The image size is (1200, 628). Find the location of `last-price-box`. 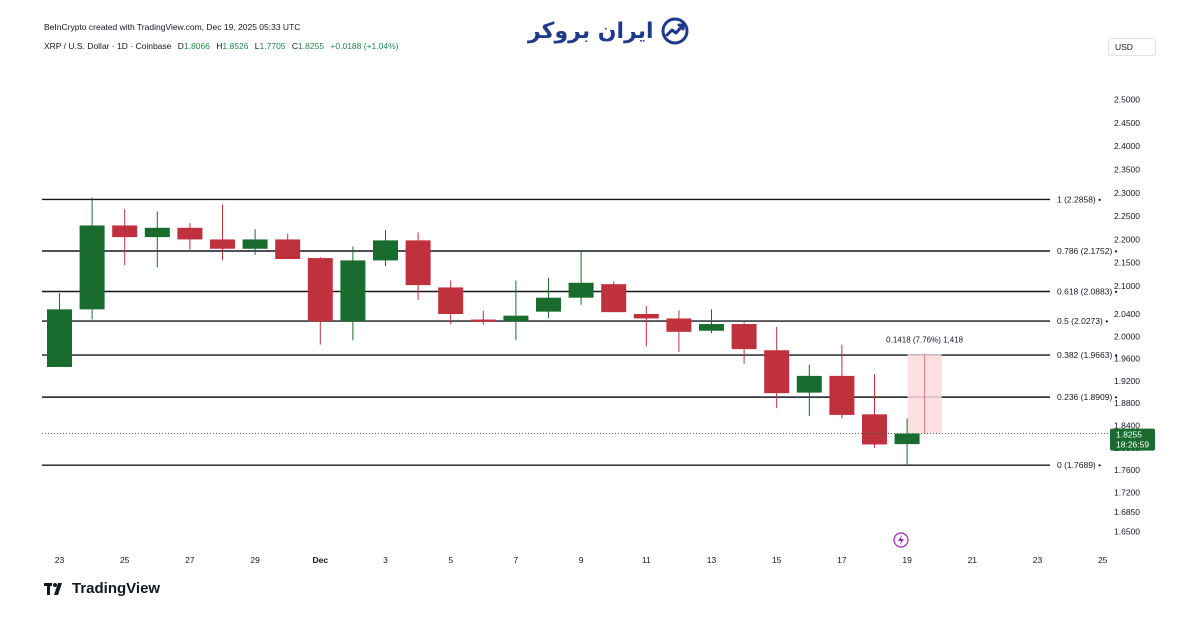

last-price-box is located at coordinates (1132, 439).